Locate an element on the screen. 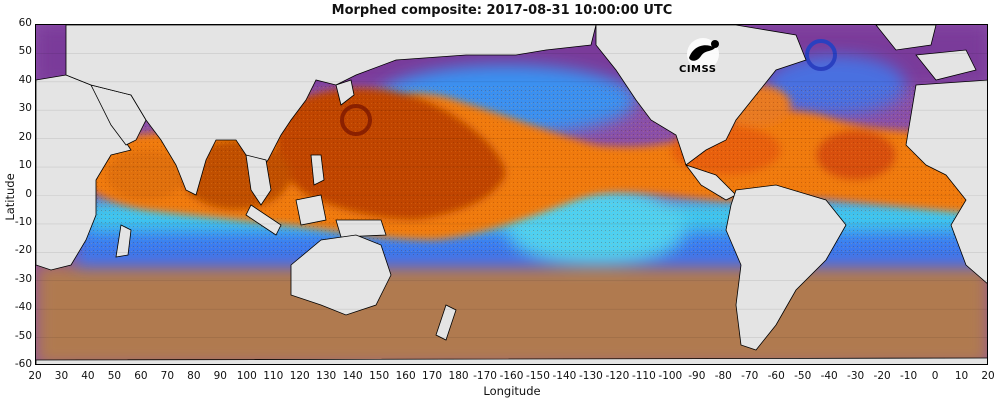 Image resolution: width=1004 pixels, height=410 pixels. x-tick-label: 100 is located at coordinates (246, 376).